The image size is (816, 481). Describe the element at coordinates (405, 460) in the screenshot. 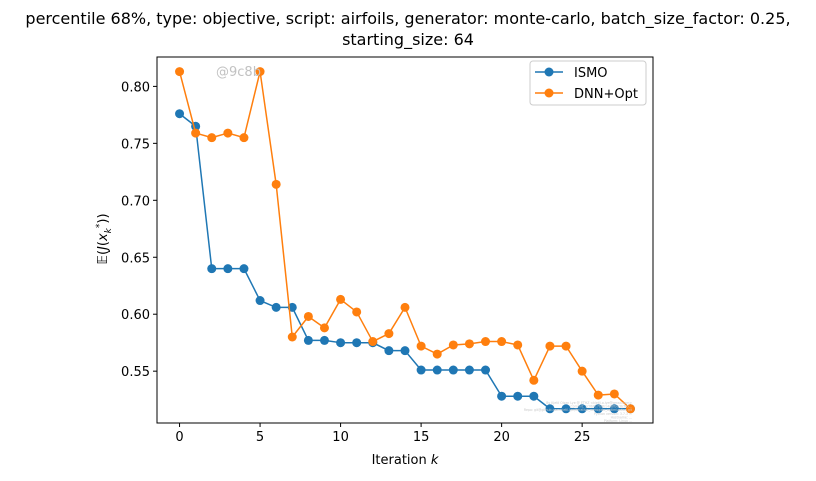

I see `x-axis-label: Iteration k` at that location.